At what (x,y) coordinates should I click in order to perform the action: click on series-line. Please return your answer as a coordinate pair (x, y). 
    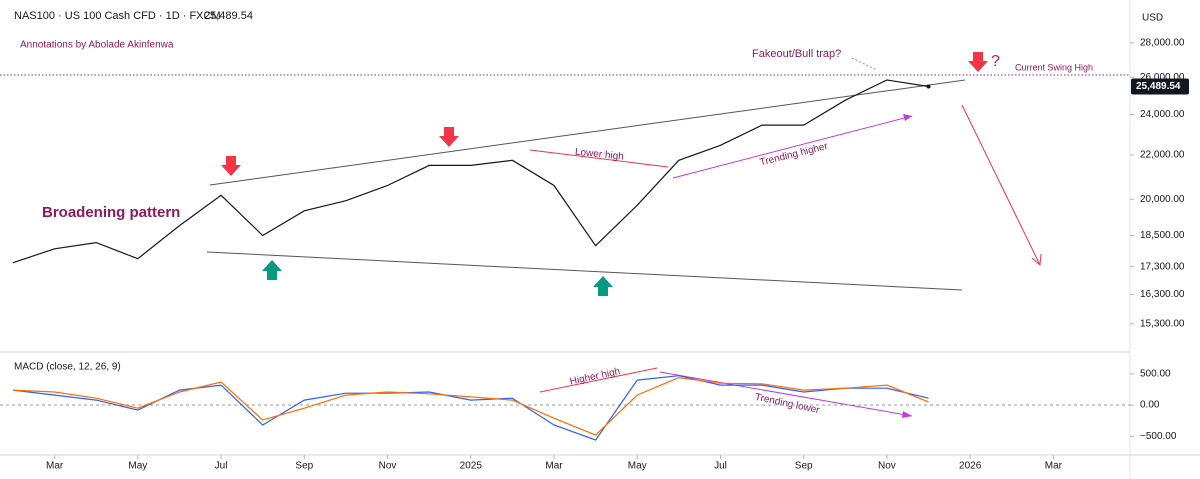
    Looking at the image, I should click on (470, 406).